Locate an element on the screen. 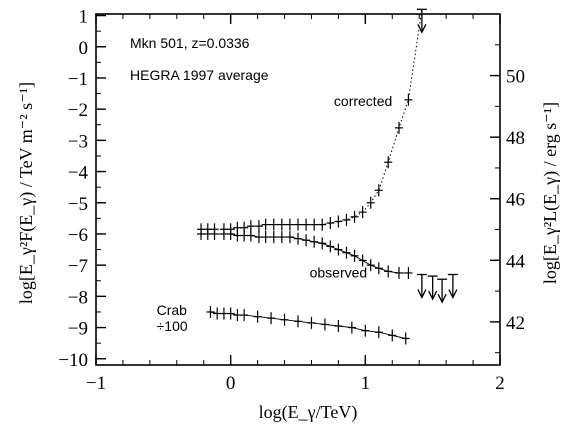 This screenshot has width=586, height=436. y2-axis-label: log[E_γ²L(E_γ) / erg s⁻¹] is located at coordinates (550, 193).